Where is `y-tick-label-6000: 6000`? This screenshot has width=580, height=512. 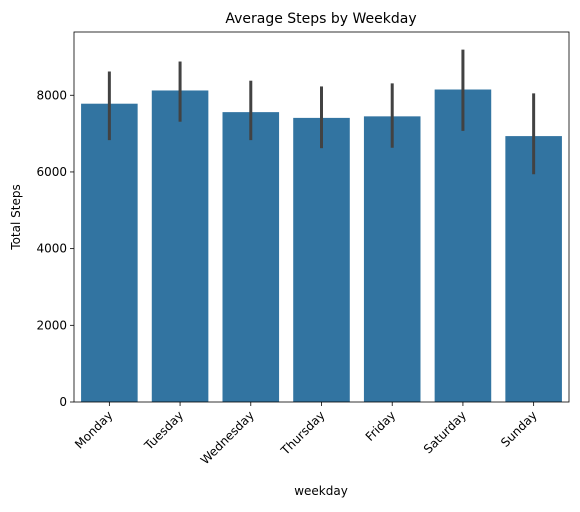 y-tick-label-6000: 6000 is located at coordinates (51, 172).